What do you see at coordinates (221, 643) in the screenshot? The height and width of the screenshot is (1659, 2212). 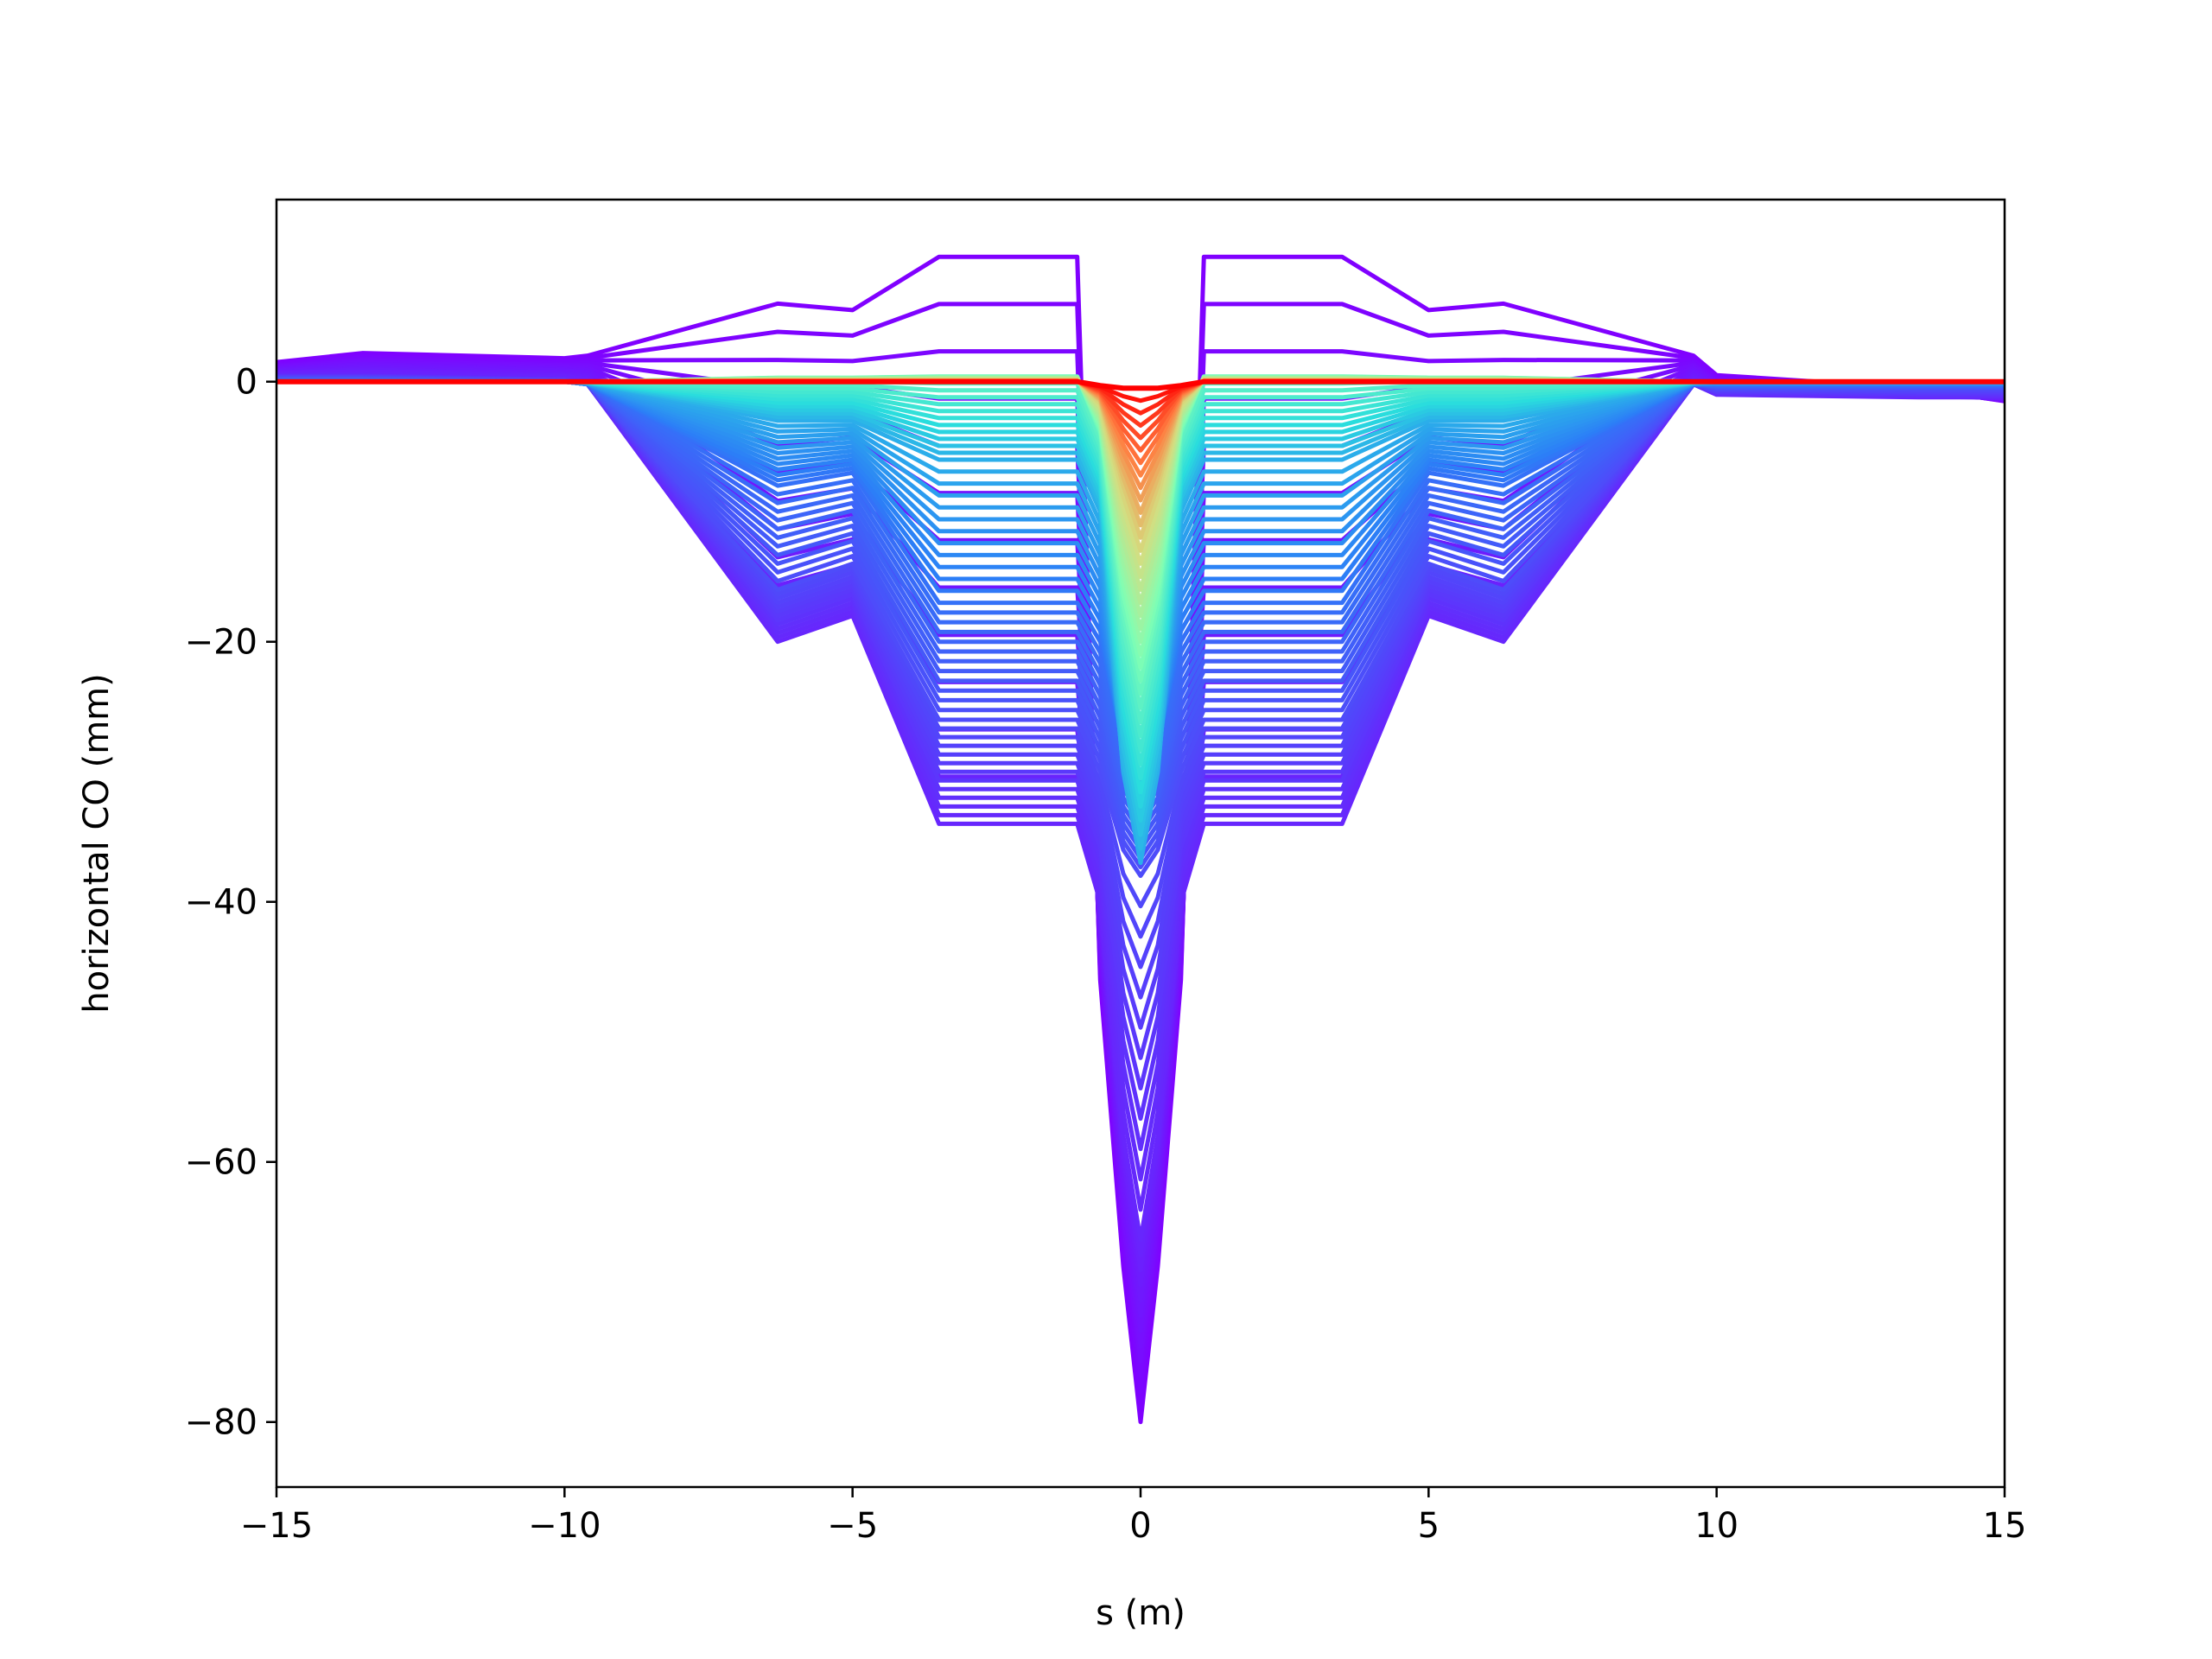 I see `y-tick-label: −20` at bounding box center [221, 643].